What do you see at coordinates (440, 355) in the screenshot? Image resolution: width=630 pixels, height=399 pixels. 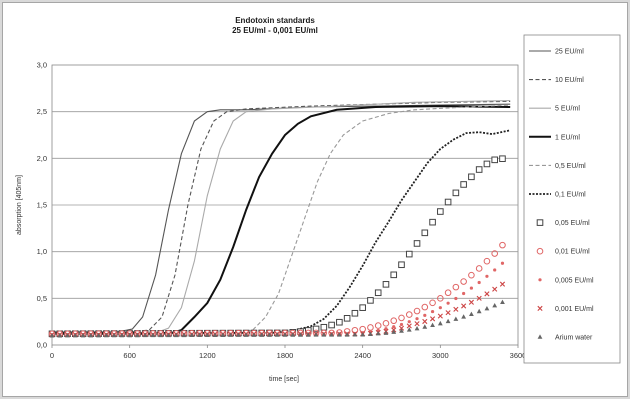 I see `x-tick-label: 3000` at bounding box center [440, 355].